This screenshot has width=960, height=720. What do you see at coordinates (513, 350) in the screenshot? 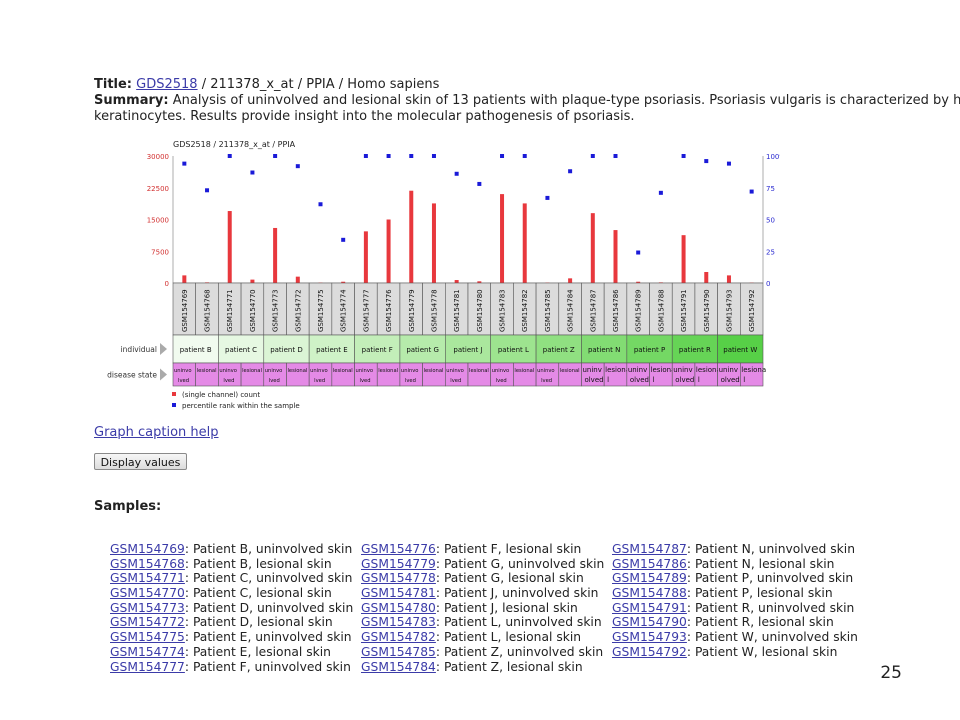
I see `individual-cell-label: patient L` at bounding box center [513, 350].